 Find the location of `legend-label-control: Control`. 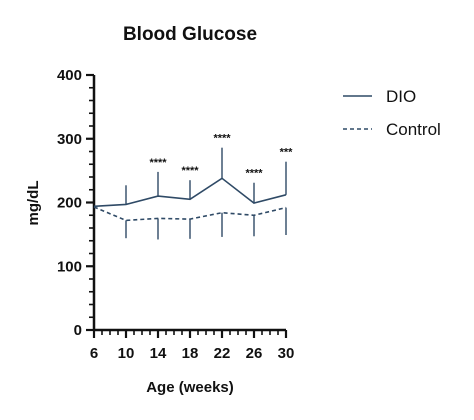

legend-label-control: Control is located at coordinates (413, 129).